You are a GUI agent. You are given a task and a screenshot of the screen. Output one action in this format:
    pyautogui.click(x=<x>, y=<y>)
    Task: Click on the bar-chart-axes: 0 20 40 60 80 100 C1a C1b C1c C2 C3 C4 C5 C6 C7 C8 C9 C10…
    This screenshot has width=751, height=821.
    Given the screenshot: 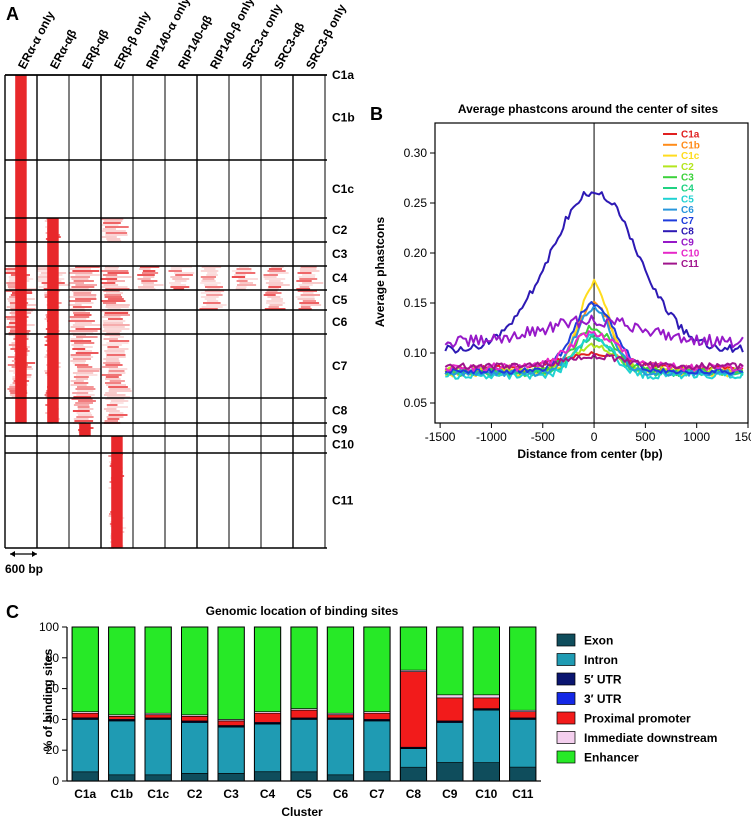 What is the action you would take?
    pyautogui.click(x=290, y=710)
    